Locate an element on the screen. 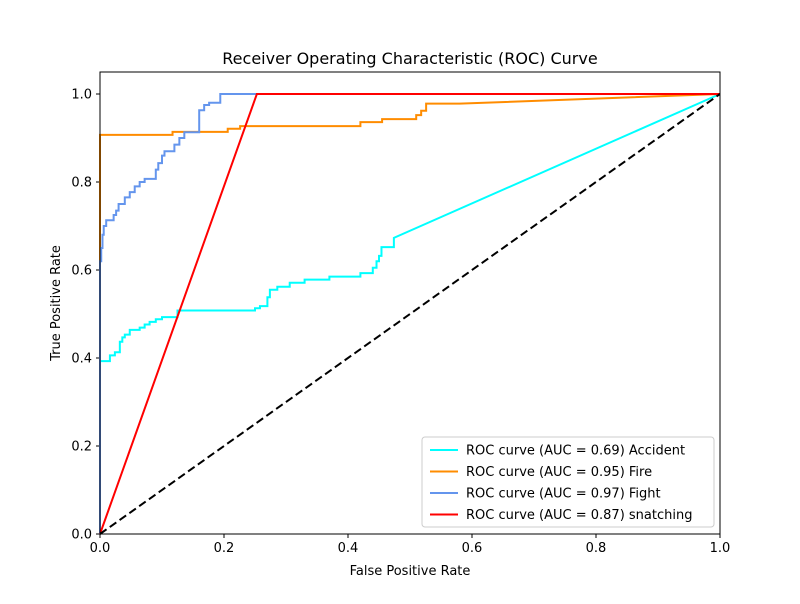 This screenshot has width=800, height=604. y-tick-label: 0.2 is located at coordinates (81, 447).